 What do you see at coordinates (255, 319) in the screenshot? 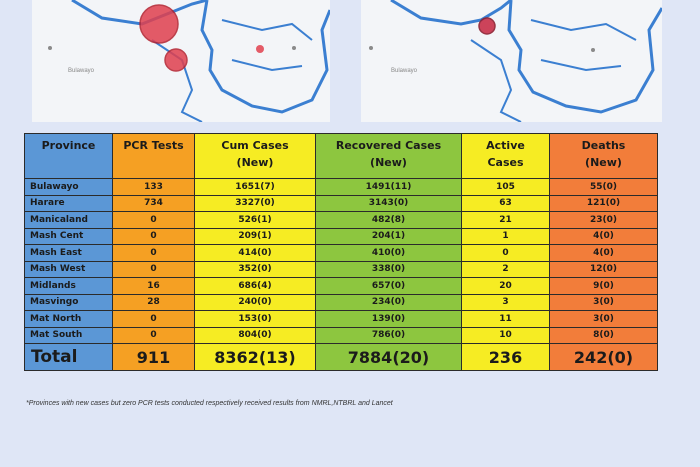
I see `cell-cum: 153(0)` at bounding box center [255, 319].